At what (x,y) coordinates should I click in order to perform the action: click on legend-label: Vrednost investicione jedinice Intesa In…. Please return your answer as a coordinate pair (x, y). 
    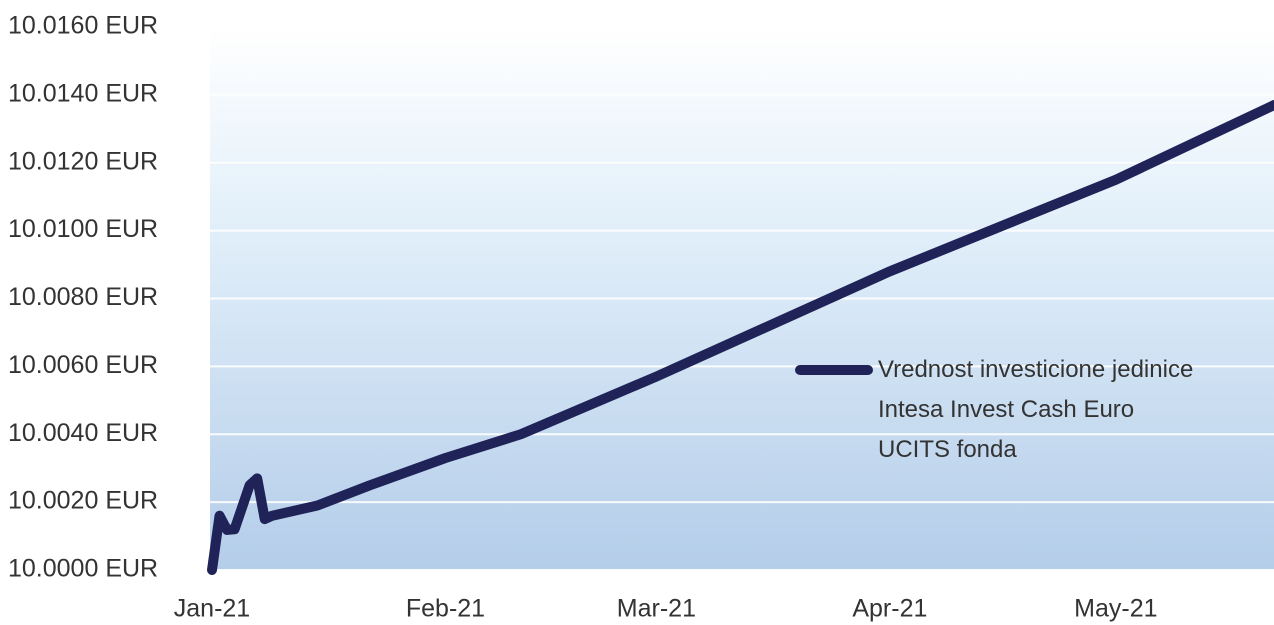
    Looking at the image, I should click on (1036, 409).